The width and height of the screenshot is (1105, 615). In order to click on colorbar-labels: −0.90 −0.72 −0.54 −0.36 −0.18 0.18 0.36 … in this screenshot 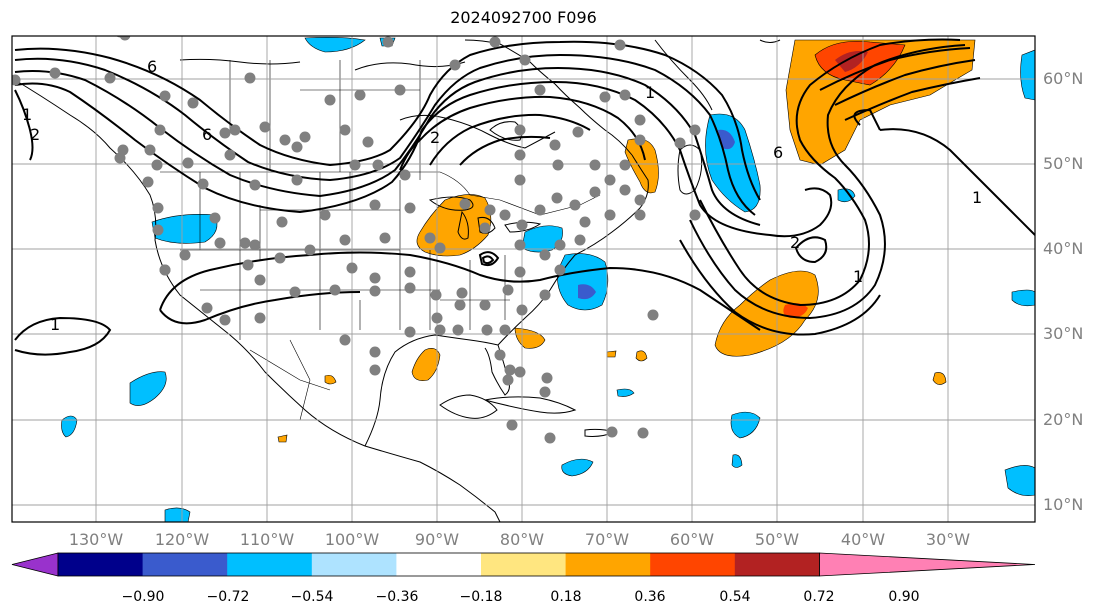, I will do `click(521, 597)`.